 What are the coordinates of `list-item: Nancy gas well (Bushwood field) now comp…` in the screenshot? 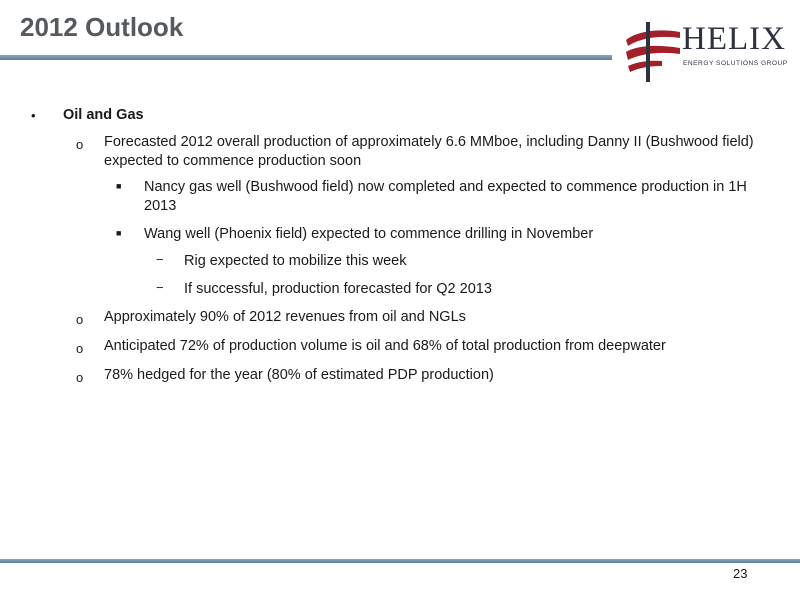 It's located at (445, 196).